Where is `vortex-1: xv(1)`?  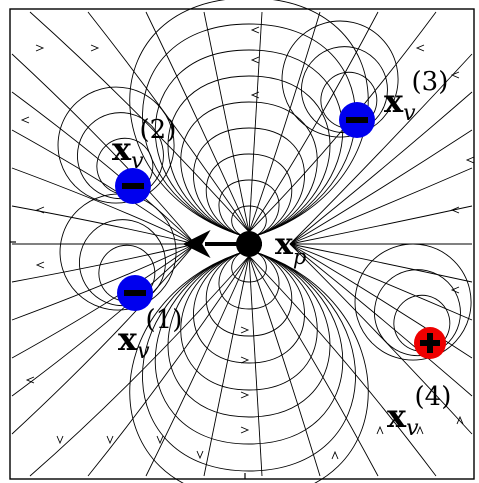
vortex-1: xv(1) is located at coordinates (149, 319).